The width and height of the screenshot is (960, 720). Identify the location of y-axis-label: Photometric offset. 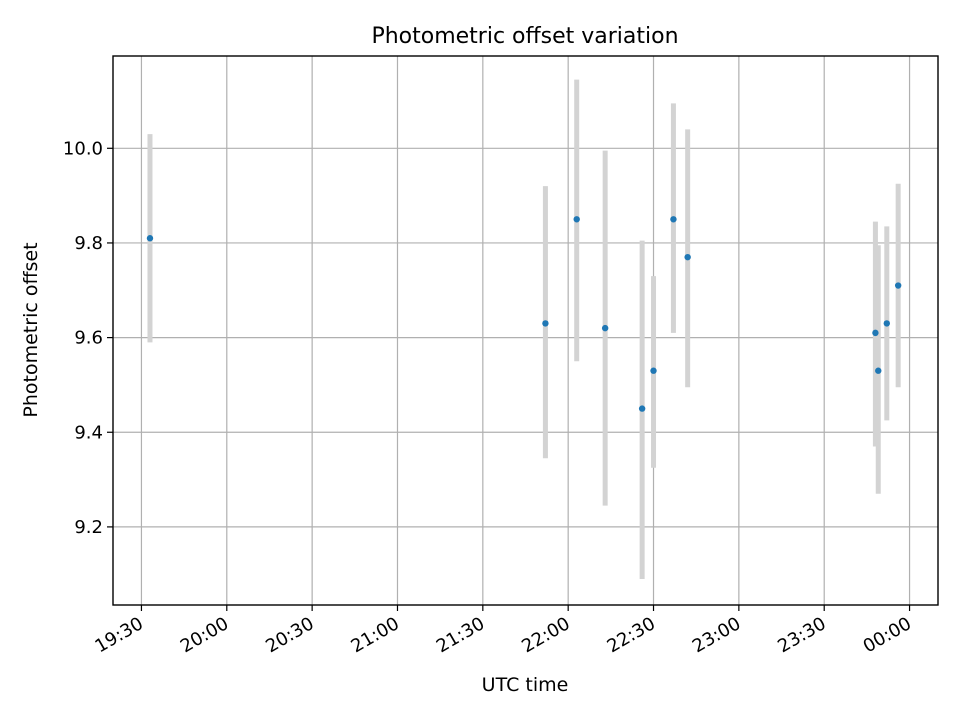
(31, 329).